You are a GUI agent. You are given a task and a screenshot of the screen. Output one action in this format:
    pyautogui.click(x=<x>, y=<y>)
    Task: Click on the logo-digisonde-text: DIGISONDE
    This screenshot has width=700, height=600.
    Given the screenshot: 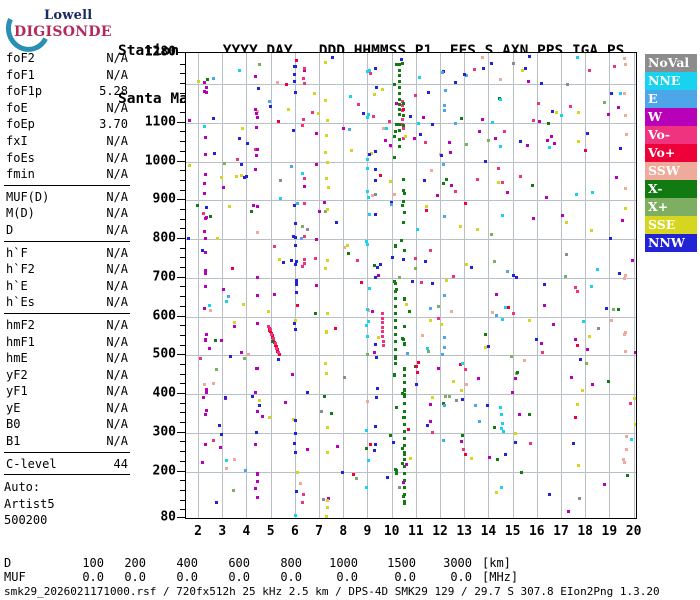 What is the action you would take?
    pyautogui.click(x=63, y=32)
    